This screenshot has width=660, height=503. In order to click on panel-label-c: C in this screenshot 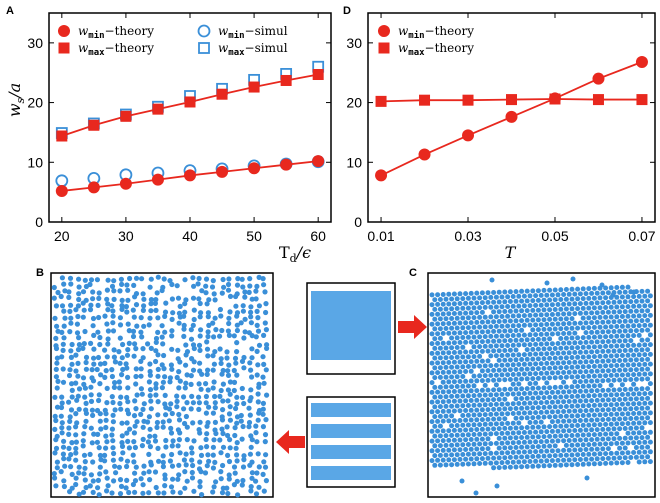, I will do `click(413, 273)`.